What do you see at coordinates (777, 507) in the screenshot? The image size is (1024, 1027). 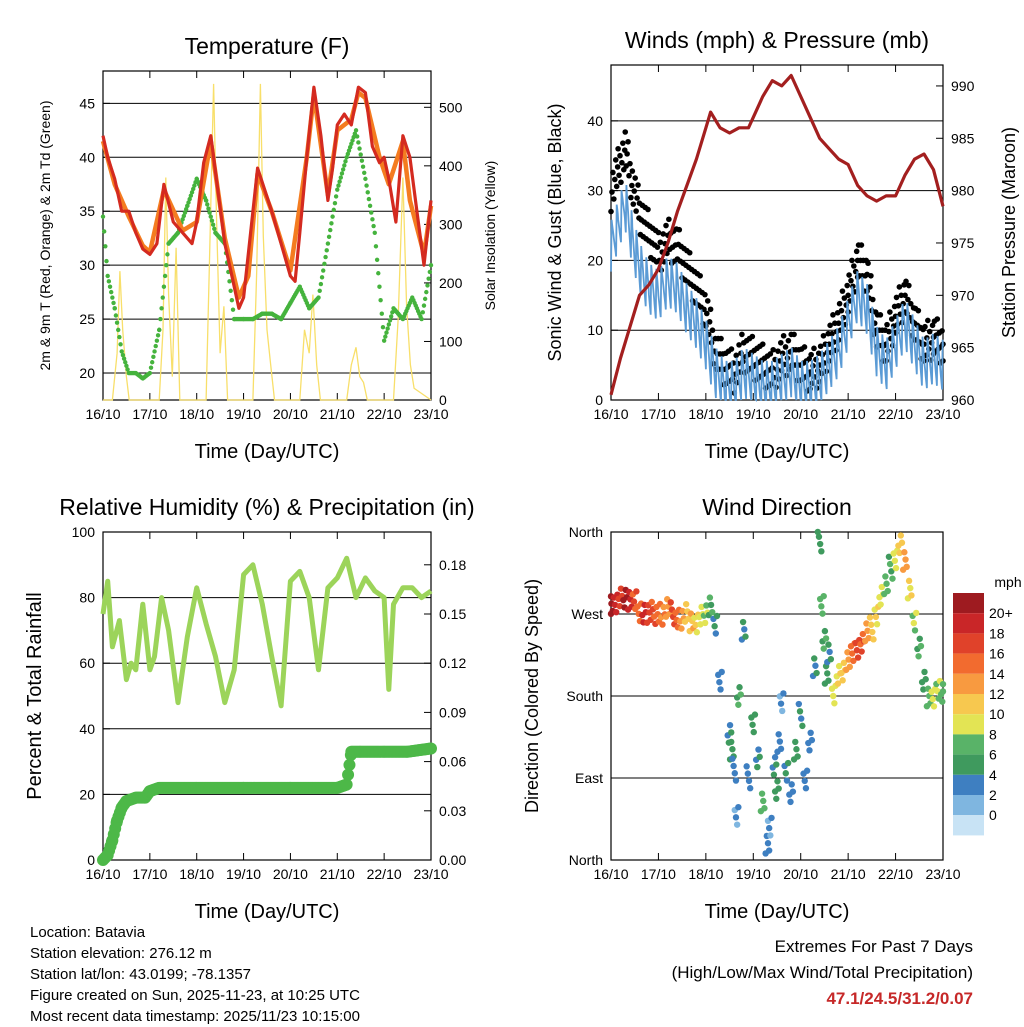 I see `wind_direction-title: Wind Direction` at bounding box center [777, 507].